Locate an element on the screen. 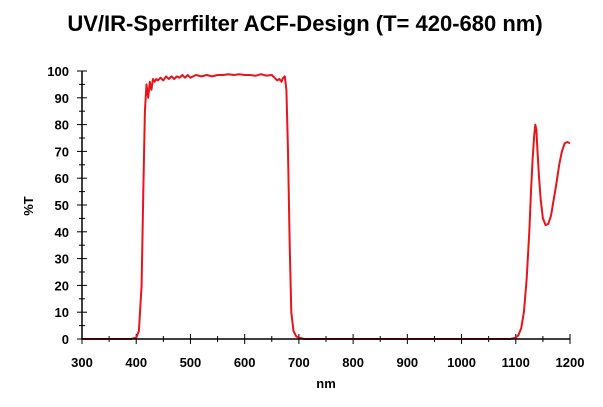 The image size is (603, 407). y-axis-label: %T is located at coordinates (28, 206).